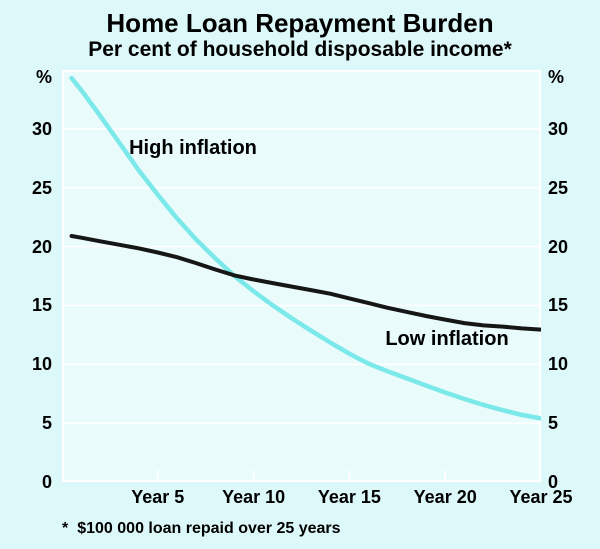  Describe the element at coordinates (445, 497) in the screenshot. I see `x-axis-label: Year 20` at that location.